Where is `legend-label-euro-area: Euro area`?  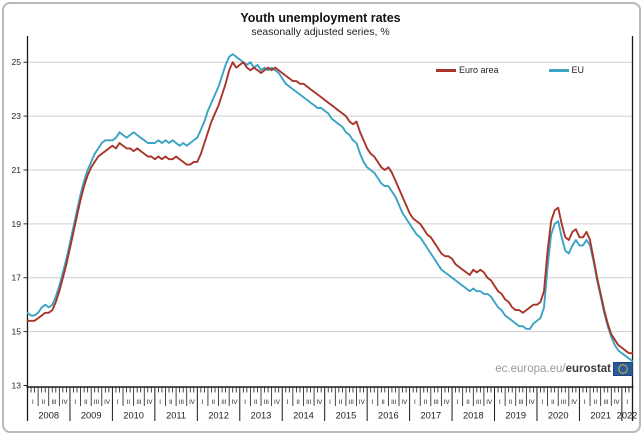 legend-label-euro-area: Euro area is located at coordinates (479, 70).